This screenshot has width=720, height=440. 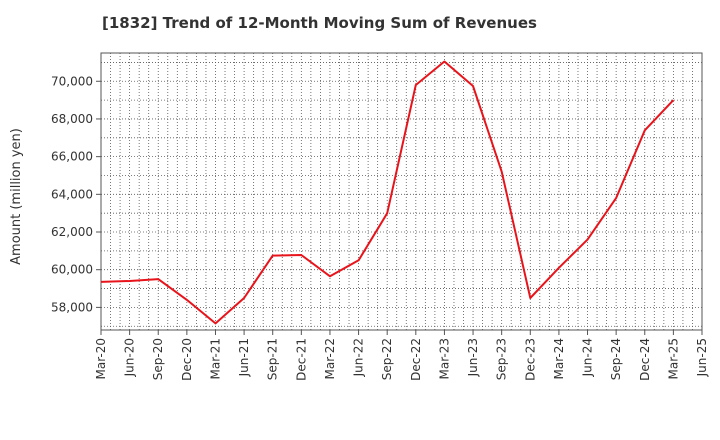 What do you see at coordinates (416, 359) in the screenshot?
I see `x-tick-label: Dec-22` at bounding box center [416, 359].